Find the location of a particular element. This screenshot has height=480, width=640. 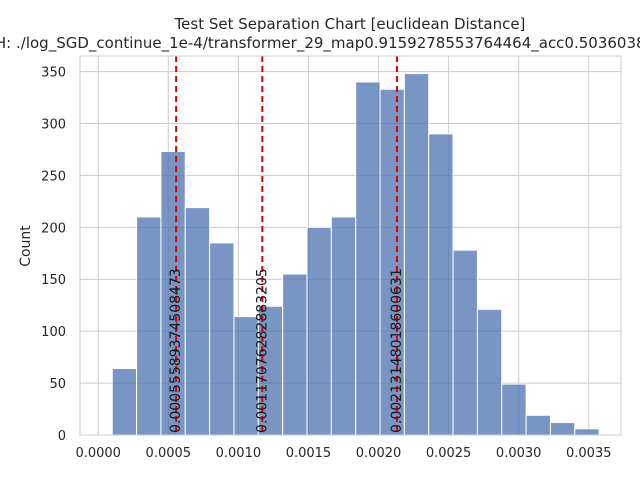

x-tick-label: 0.0005 is located at coordinates (169, 453).